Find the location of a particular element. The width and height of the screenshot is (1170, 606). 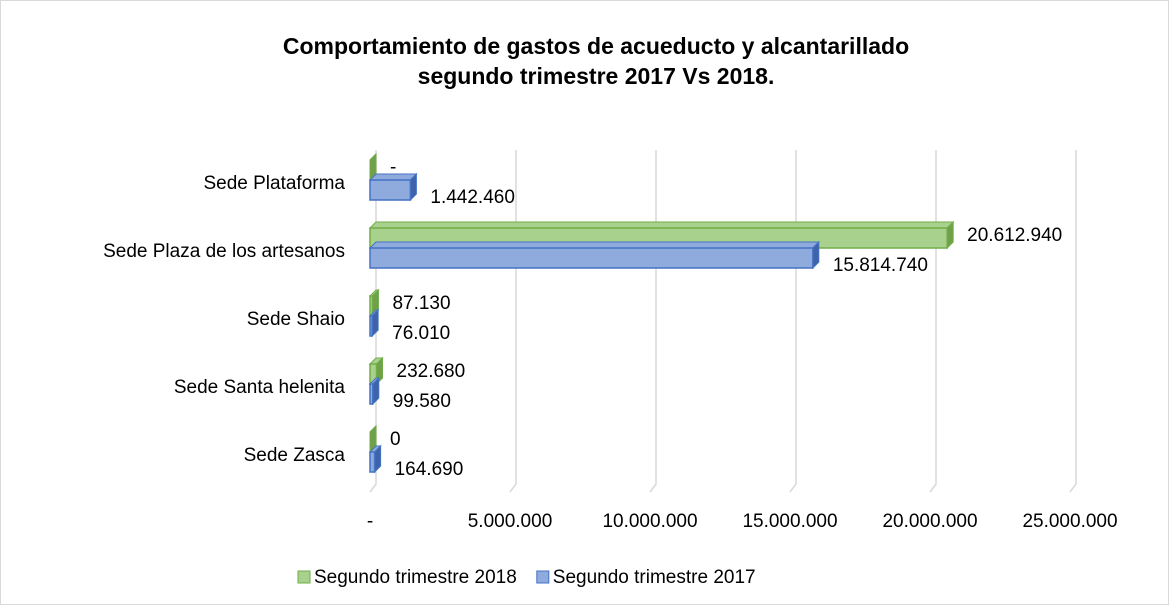

data-label: 1.442.460 is located at coordinates (472, 197).